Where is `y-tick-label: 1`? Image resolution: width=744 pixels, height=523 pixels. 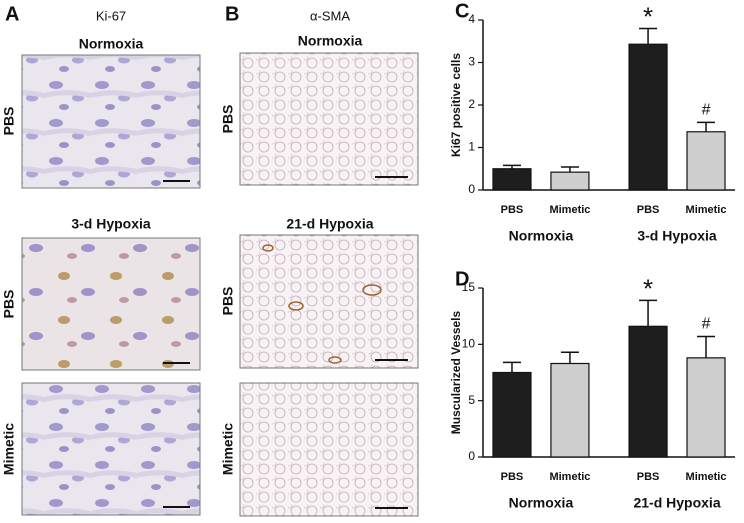
y-tick-label: 1 is located at coordinates (471, 147).